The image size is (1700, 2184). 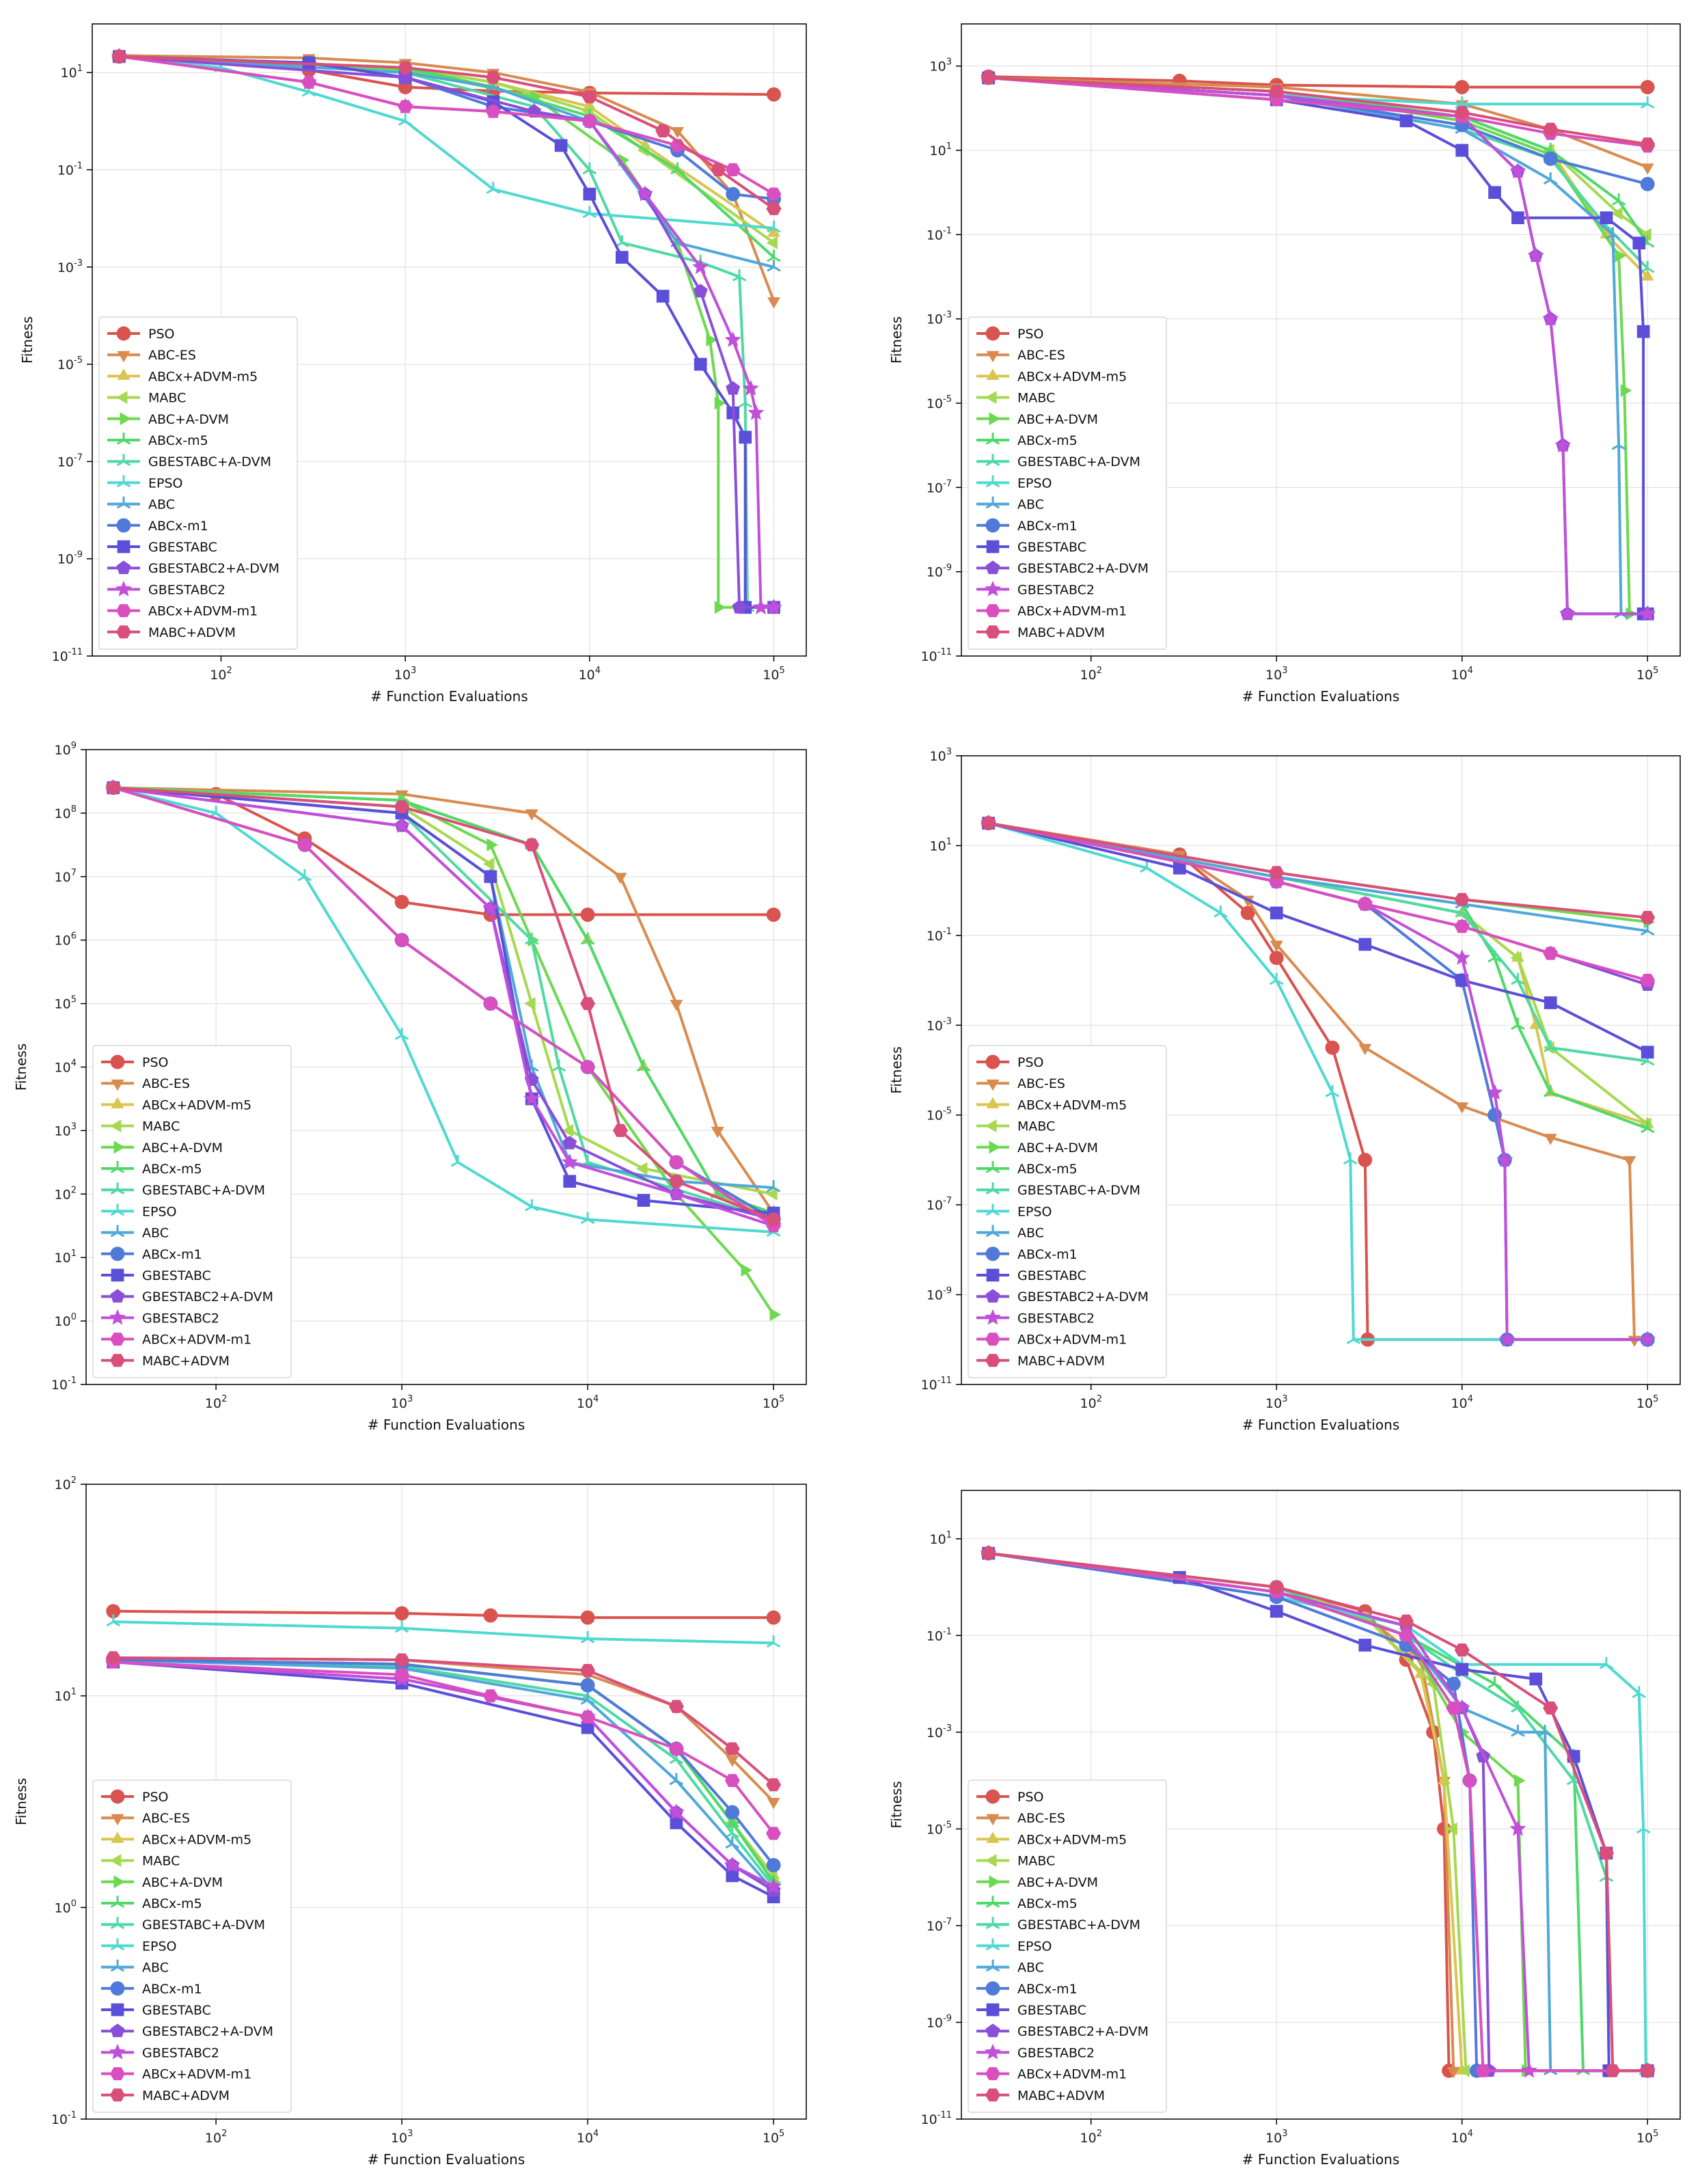 I want to click on y-tick-label: 10⁷, so click(x=66, y=876).